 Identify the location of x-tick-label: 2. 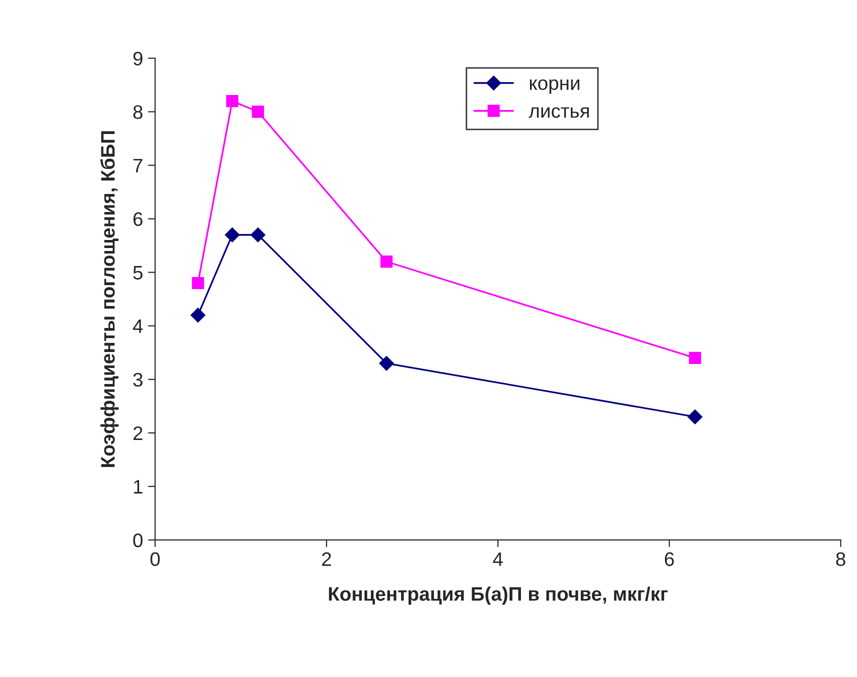
(326, 559).